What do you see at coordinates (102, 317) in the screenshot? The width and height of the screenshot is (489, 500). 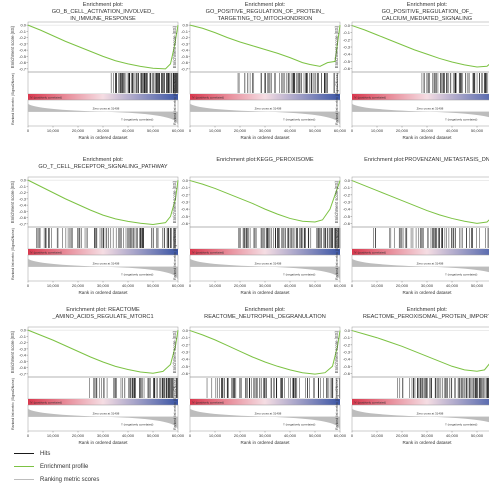 I see `panel-title-line: _AMINO_ACIDS_REGULATE_MTORC1` at bounding box center [102, 317].